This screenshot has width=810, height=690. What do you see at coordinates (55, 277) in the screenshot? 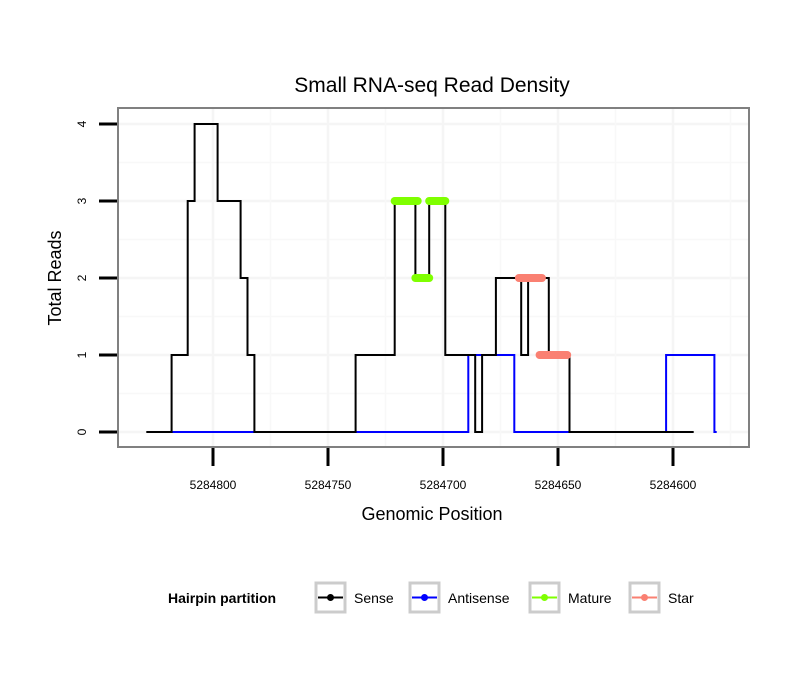
I see `y-axis-title: Total Reads` at bounding box center [55, 277].